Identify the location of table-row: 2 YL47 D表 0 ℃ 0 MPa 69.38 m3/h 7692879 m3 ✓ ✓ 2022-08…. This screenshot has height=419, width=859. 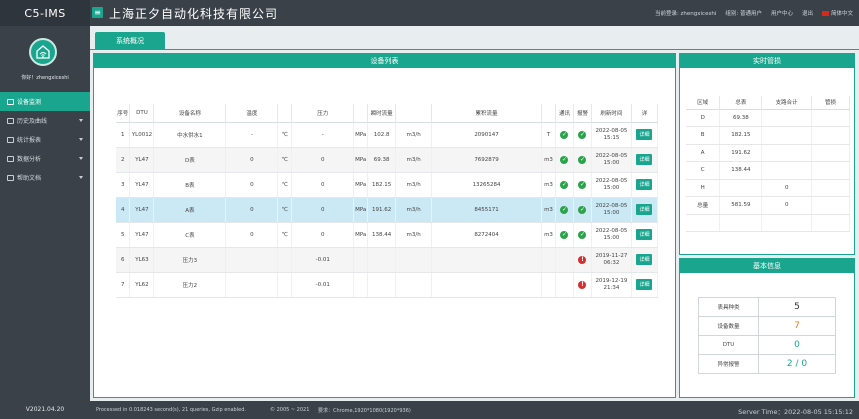
(387, 160).